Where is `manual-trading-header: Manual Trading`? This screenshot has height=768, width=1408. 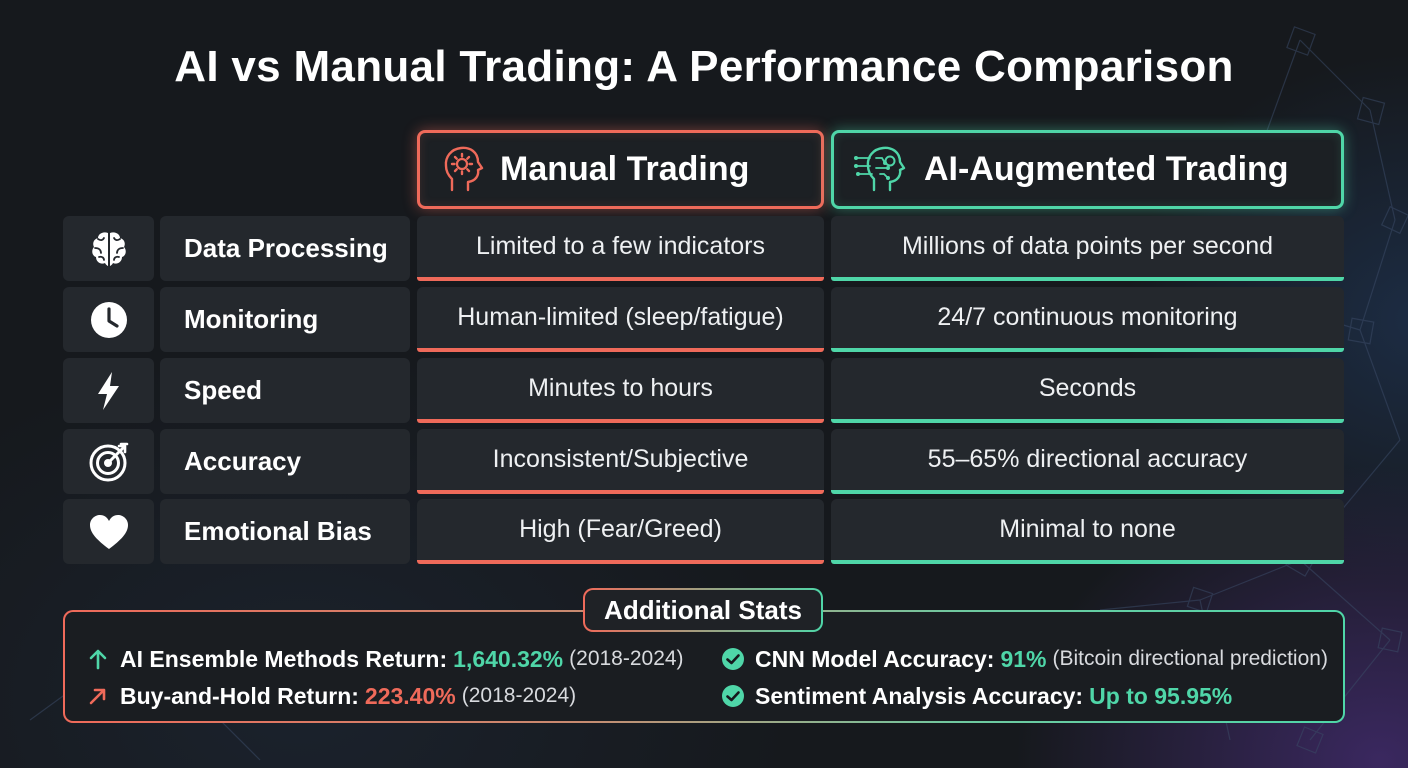 manual-trading-header: Manual Trading is located at coordinates (620, 169).